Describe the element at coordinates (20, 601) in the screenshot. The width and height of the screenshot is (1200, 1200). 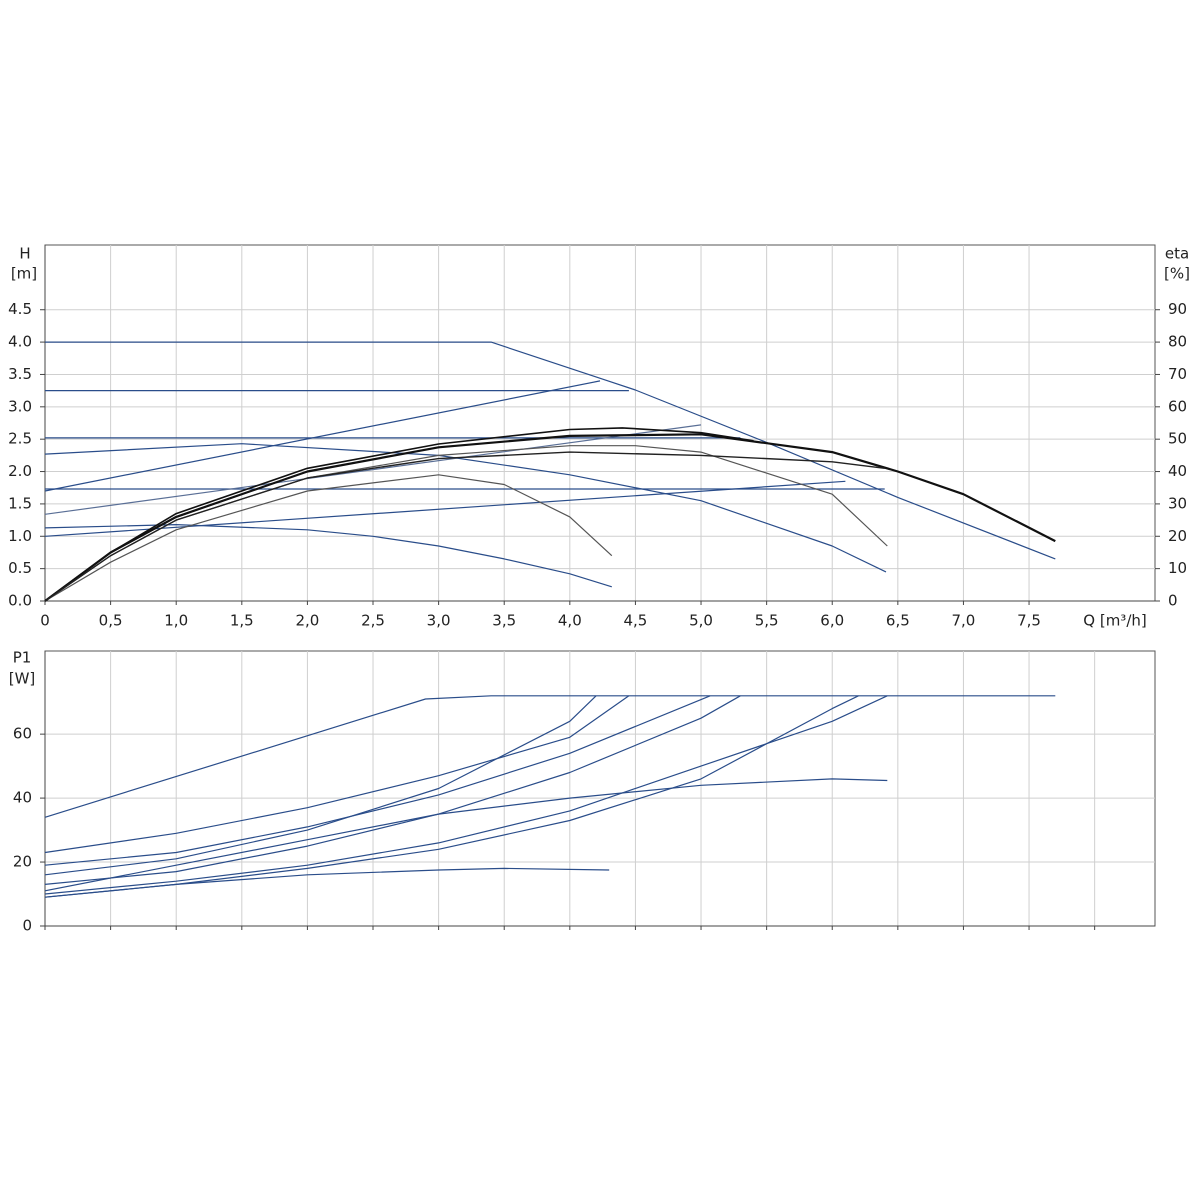
I see `y-tick-label: 0.0` at that location.